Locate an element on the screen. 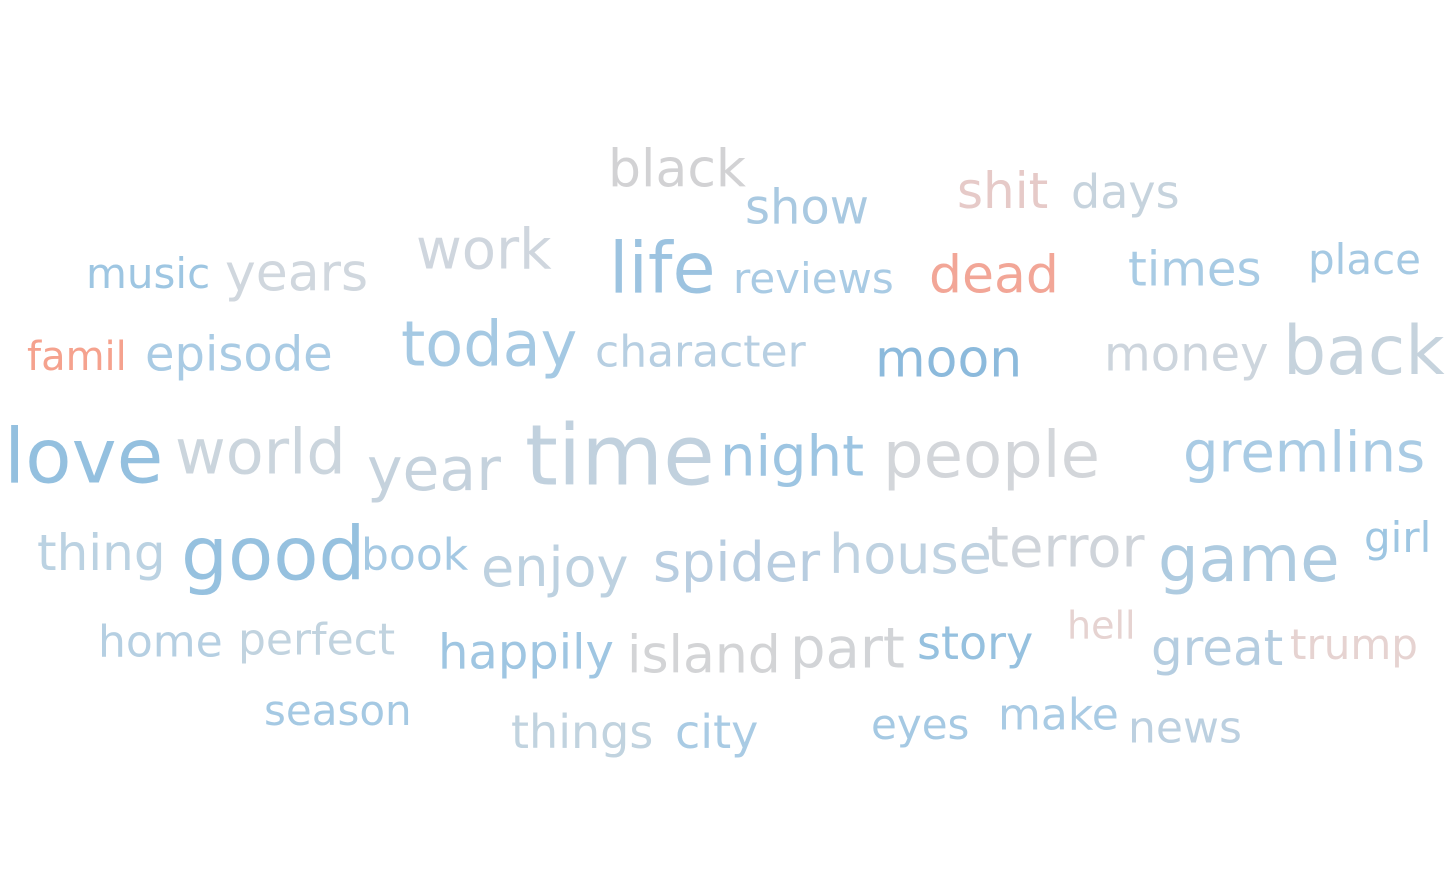 The width and height of the screenshot is (1452, 896). word-show: show is located at coordinates (807, 207).